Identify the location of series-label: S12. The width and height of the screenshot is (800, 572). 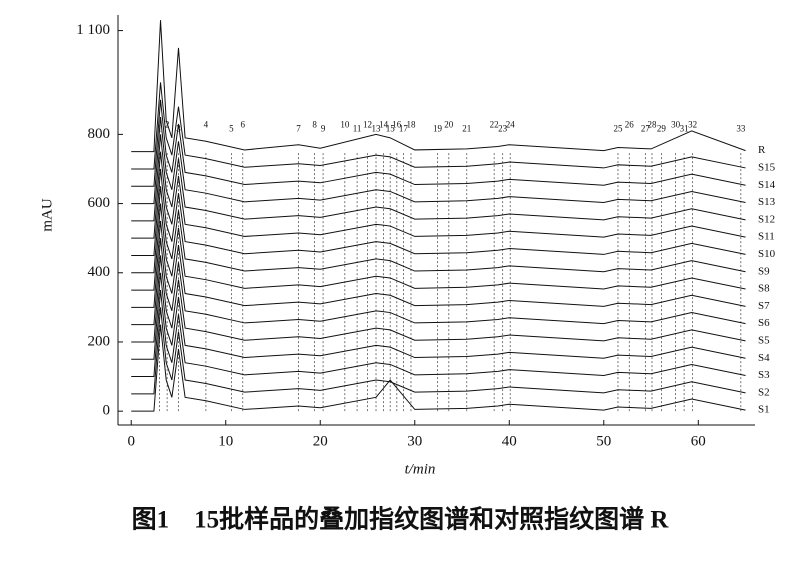
(766, 219).